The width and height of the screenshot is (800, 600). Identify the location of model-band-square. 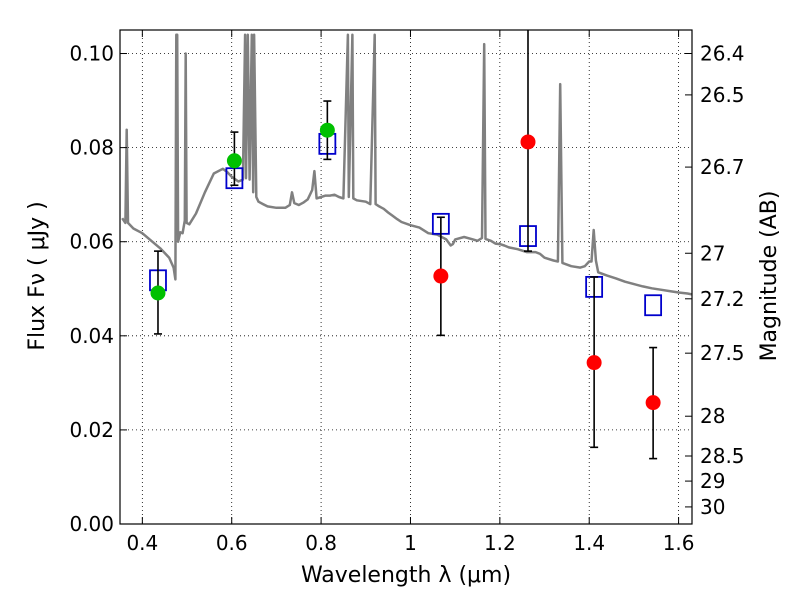
(653, 305).